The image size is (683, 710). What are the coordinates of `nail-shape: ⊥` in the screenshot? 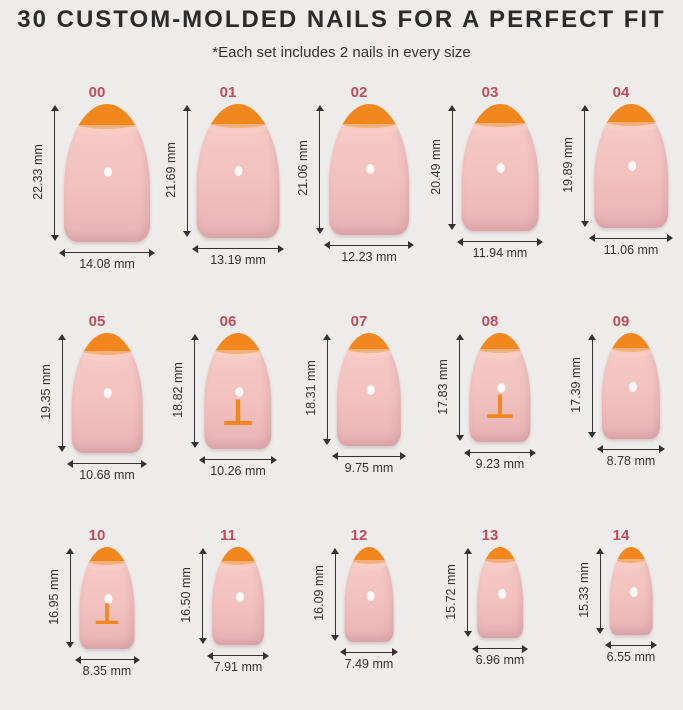 It's located at (107, 598).